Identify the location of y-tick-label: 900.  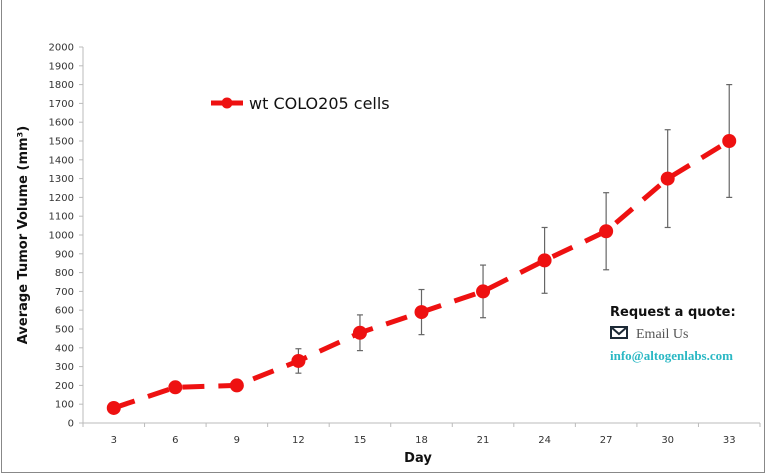
(64, 254).